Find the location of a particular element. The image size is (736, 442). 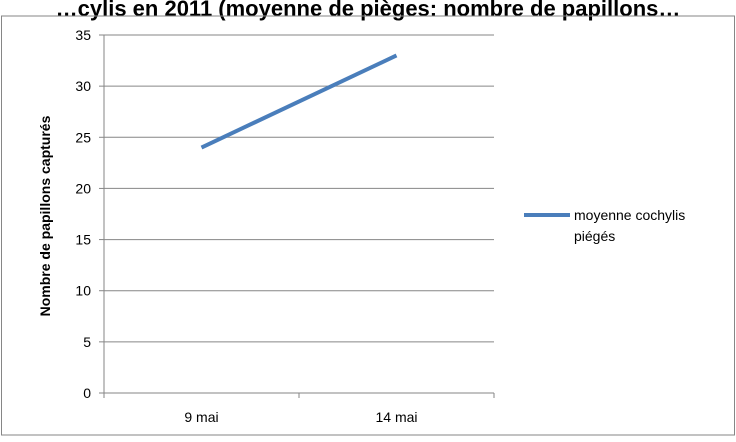

series-layer is located at coordinates (299, 101).